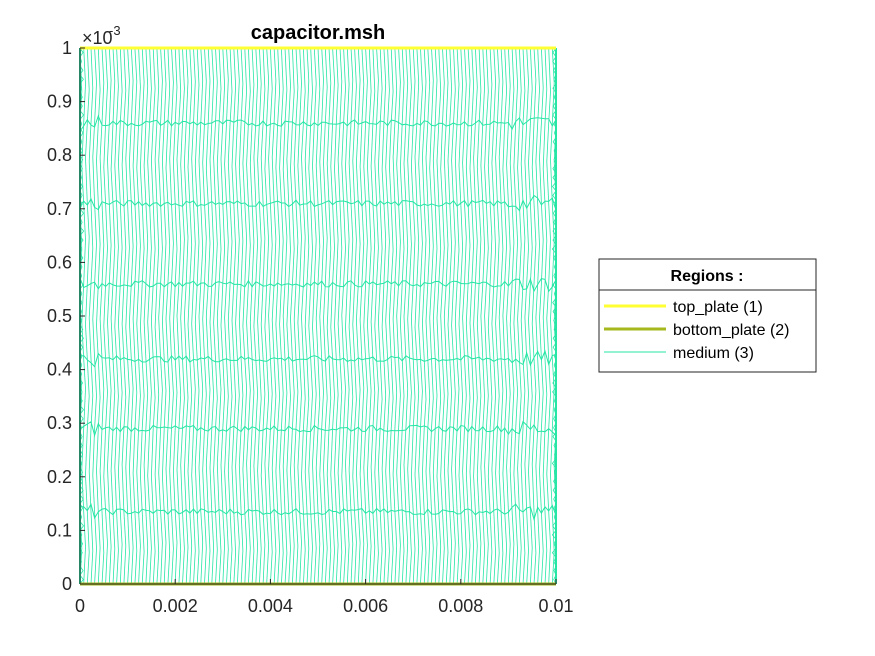 The height and width of the screenshot is (656, 875). Describe the element at coordinates (59, 209) in the screenshot. I see `y-tick-label: 0.7` at that location.